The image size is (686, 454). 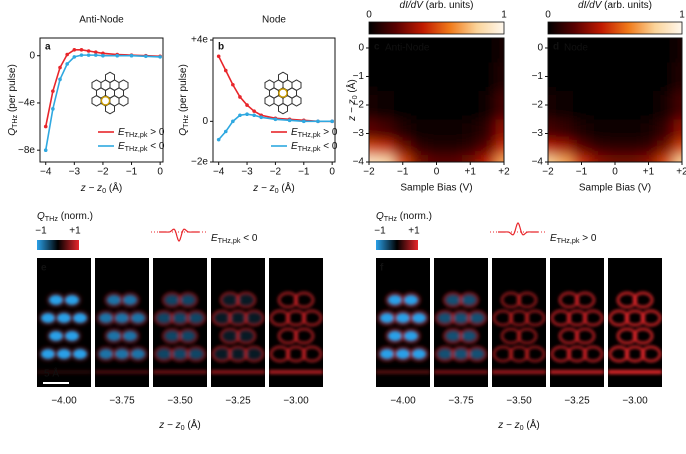 What do you see at coordinates (214, 238) in the screenshot?
I see `pulse-label-part: E` at bounding box center [214, 238].